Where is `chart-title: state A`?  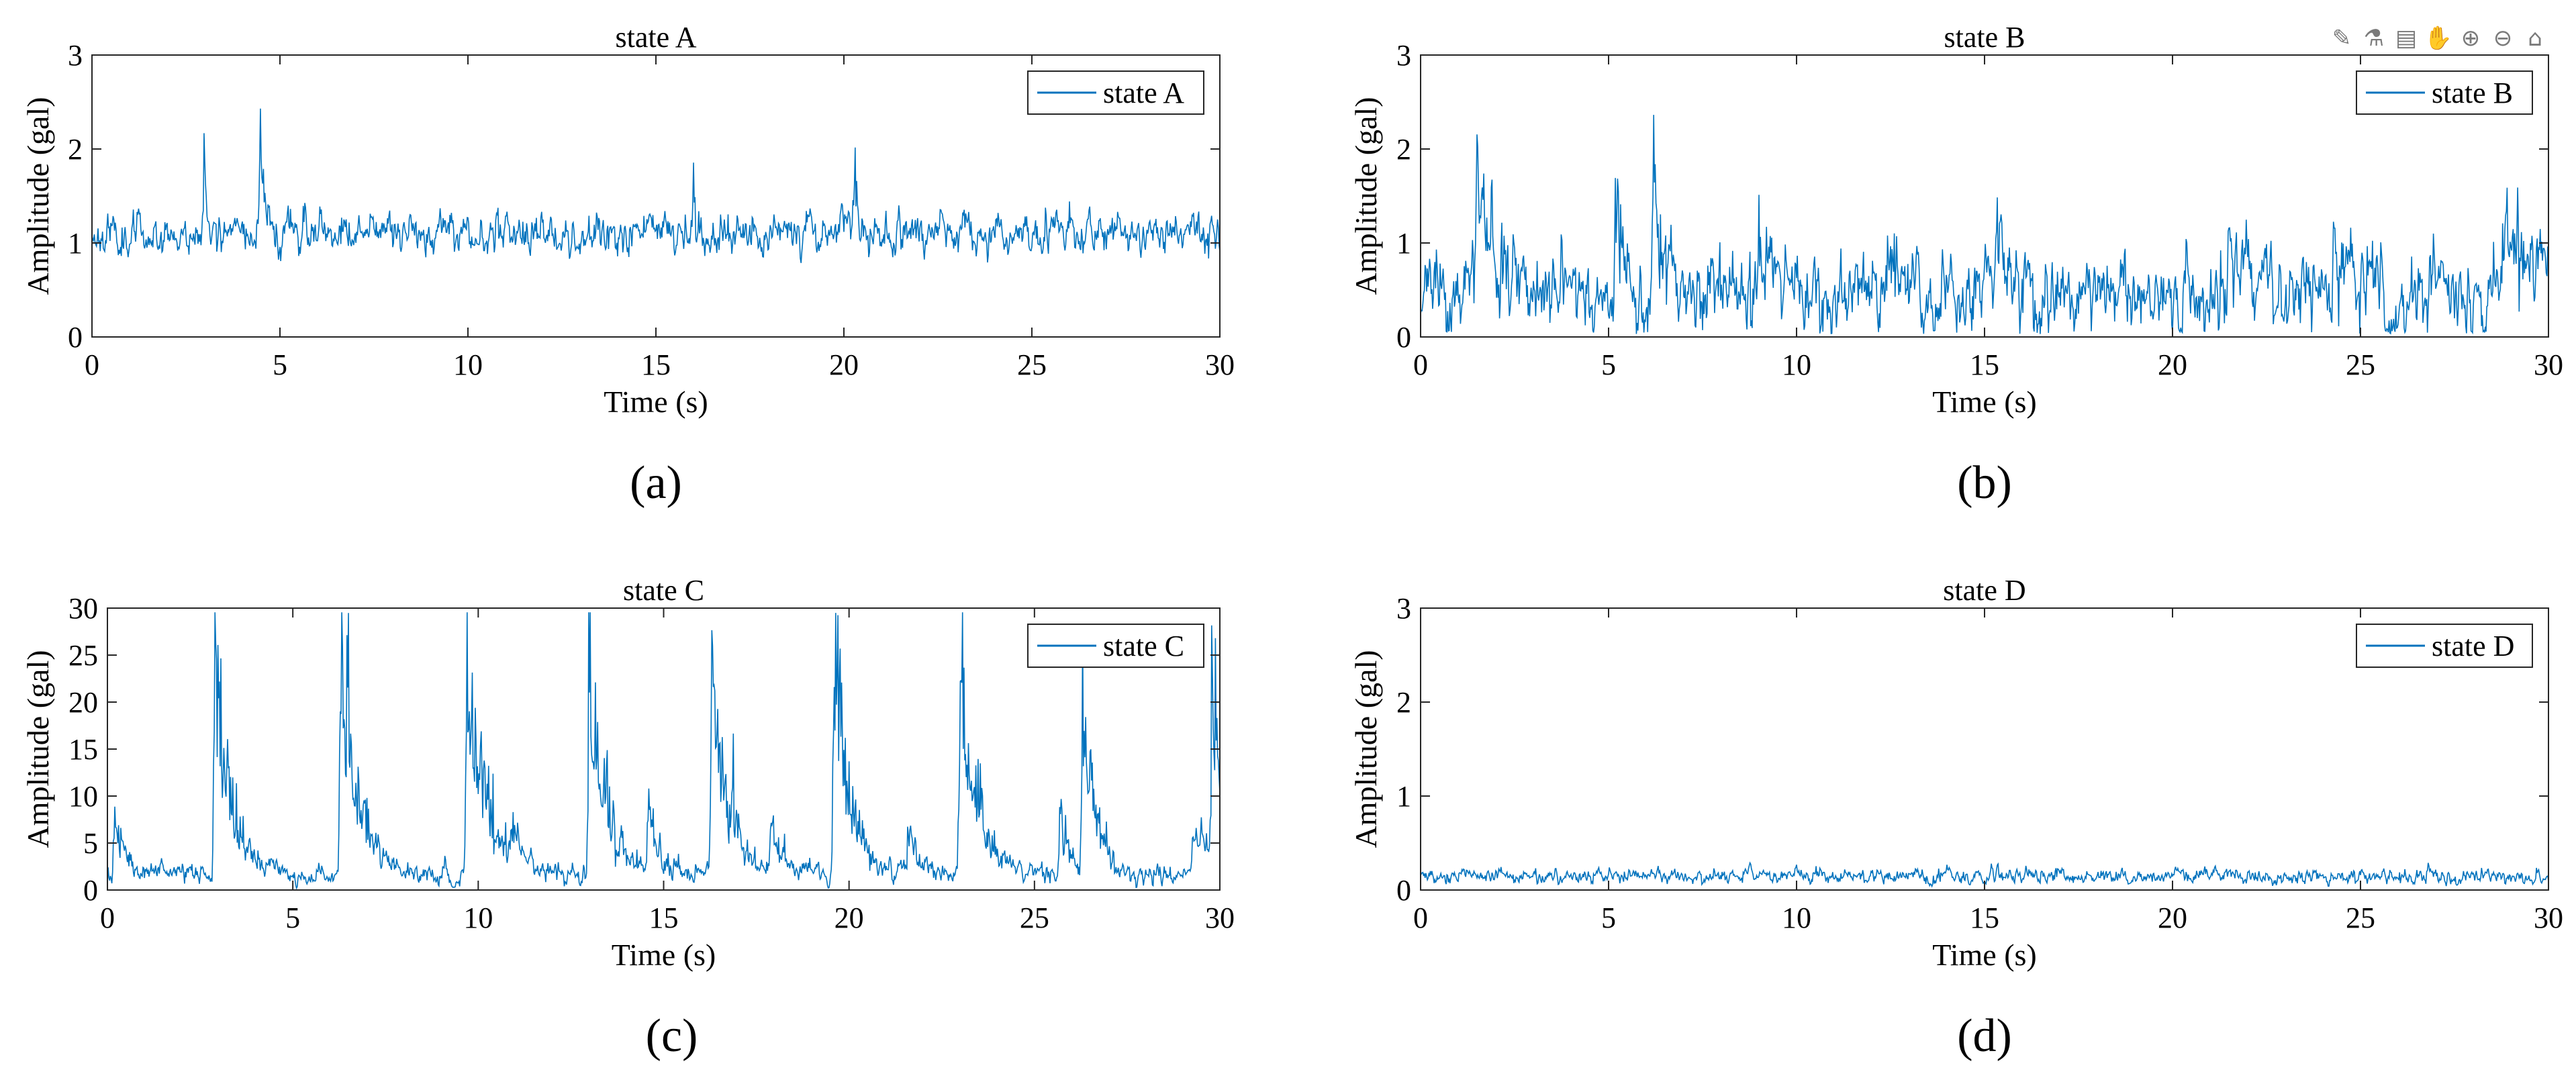
chart-title: state A is located at coordinates (656, 38).